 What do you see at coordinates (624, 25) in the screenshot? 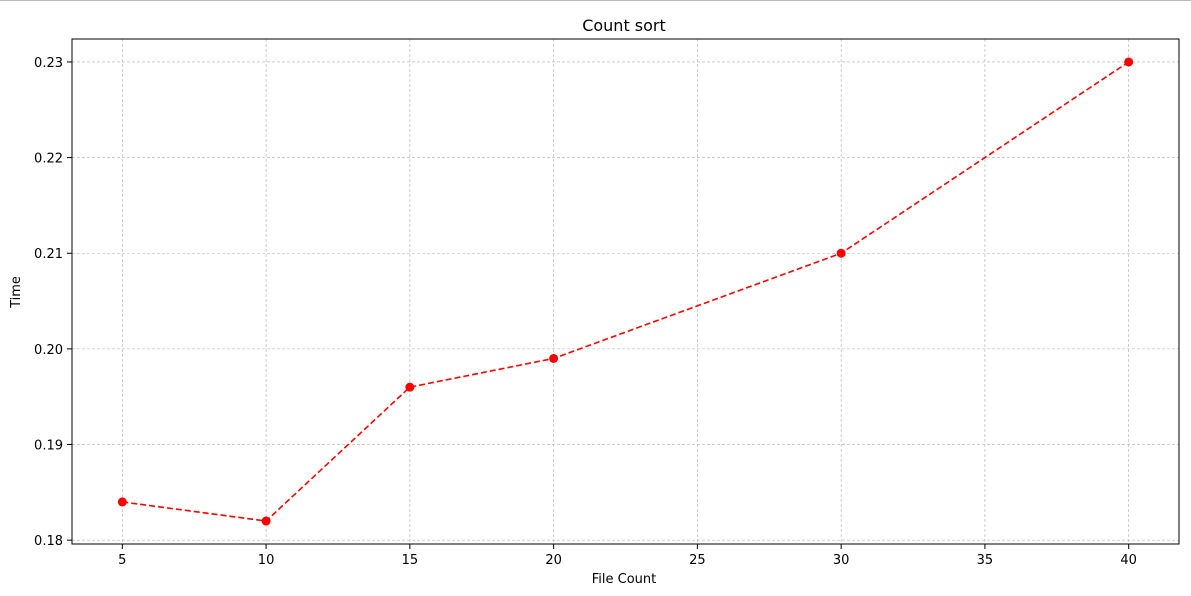
I see `chart-title: Count sort` at bounding box center [624, 25].